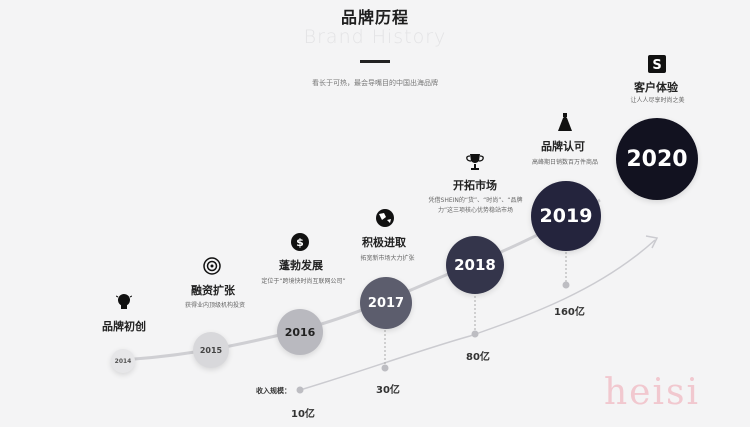 The height and width of the screenshot is (427, 750). I want to click on year-label-2015: 2015, so click(211, 350).